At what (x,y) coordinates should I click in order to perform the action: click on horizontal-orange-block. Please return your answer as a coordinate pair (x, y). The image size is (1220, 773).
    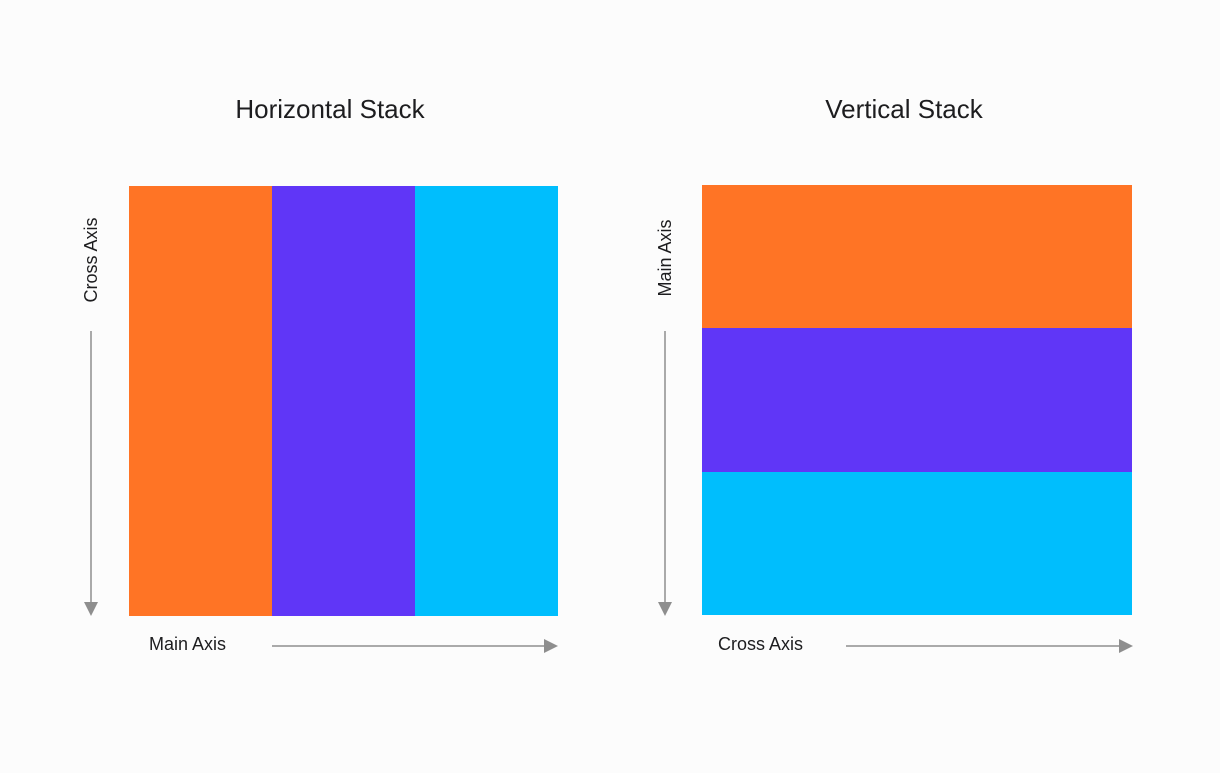
    Looking at the image, I should click on (200, 401).